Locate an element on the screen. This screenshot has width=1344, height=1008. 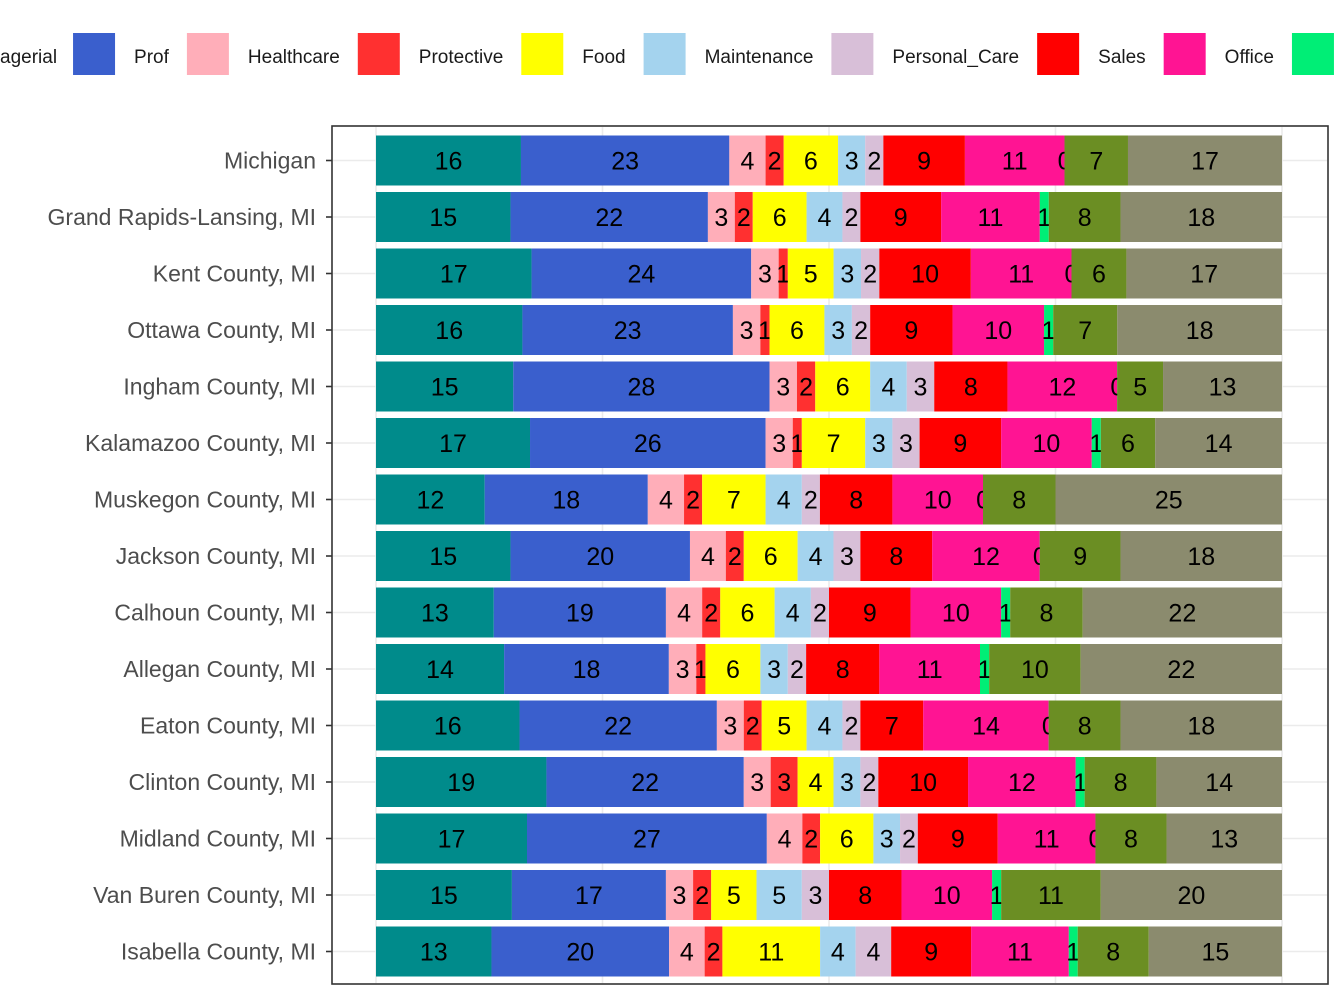
bar-segment-value-label: 25 is located at coordinates (1169, 501).